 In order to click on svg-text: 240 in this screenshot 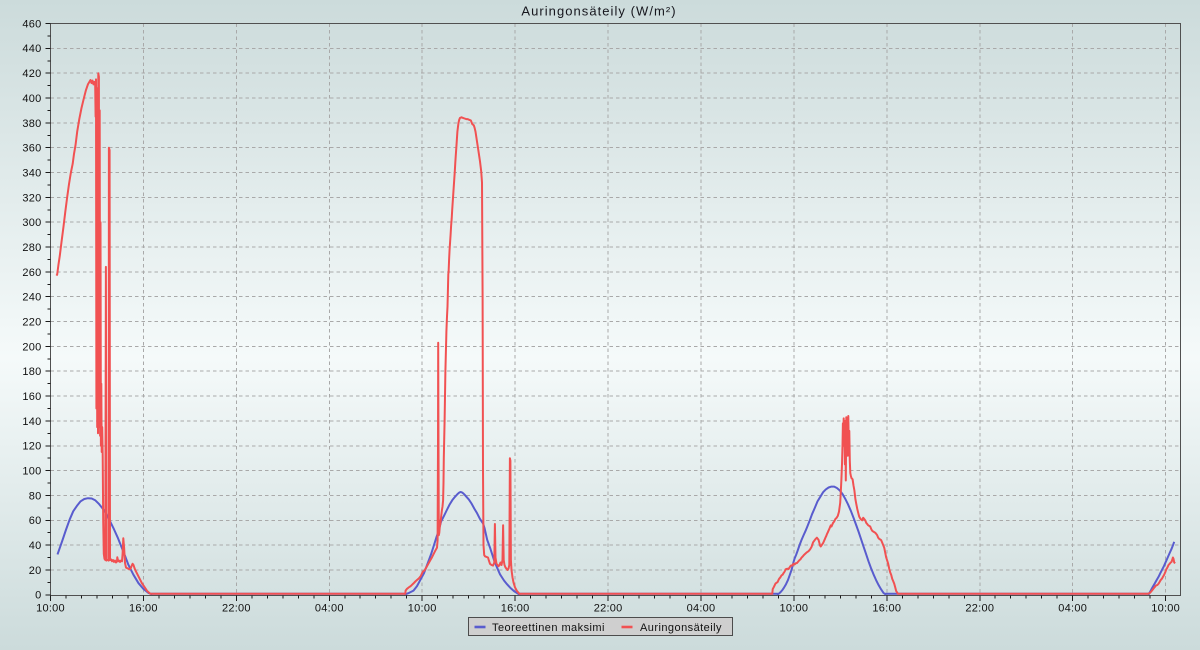, I will do `click(31, 298)`.